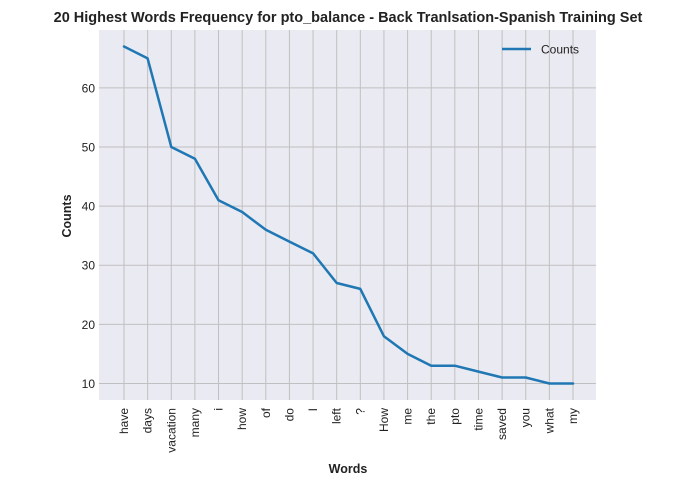 Image resolution: width=696 pixels, height=486 pixels. What do you see at coordinates (549, 420) in the screenshot?
I see `x-tick-label: what` at bounding box center [549, 420].